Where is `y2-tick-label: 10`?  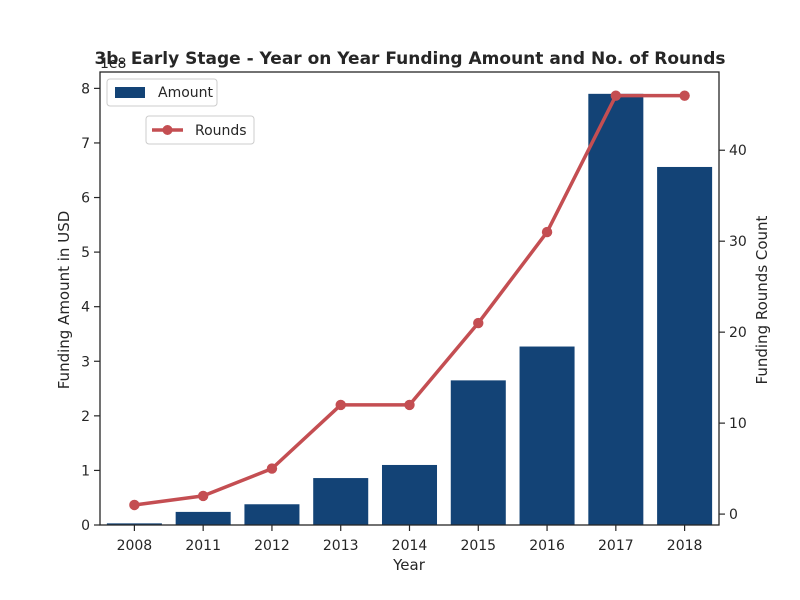
y2-tick-label: 10 is located at coordinates (738, 424).